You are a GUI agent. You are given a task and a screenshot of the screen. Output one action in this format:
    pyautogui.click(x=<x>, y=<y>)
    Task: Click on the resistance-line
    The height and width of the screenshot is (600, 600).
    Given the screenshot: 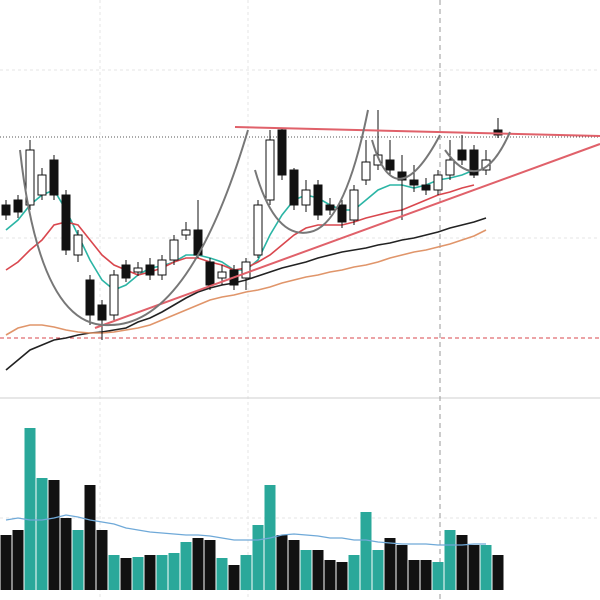 What is the action you would take?
    pyautogui.click(x=417, y=131)
    